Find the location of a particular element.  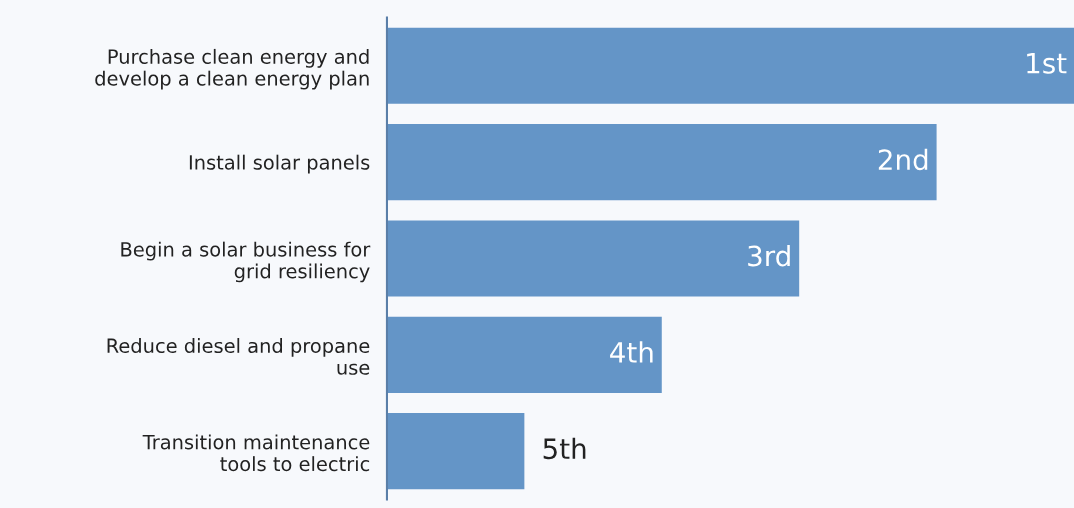

annotation: 5th is located at coordinates (564, 448).